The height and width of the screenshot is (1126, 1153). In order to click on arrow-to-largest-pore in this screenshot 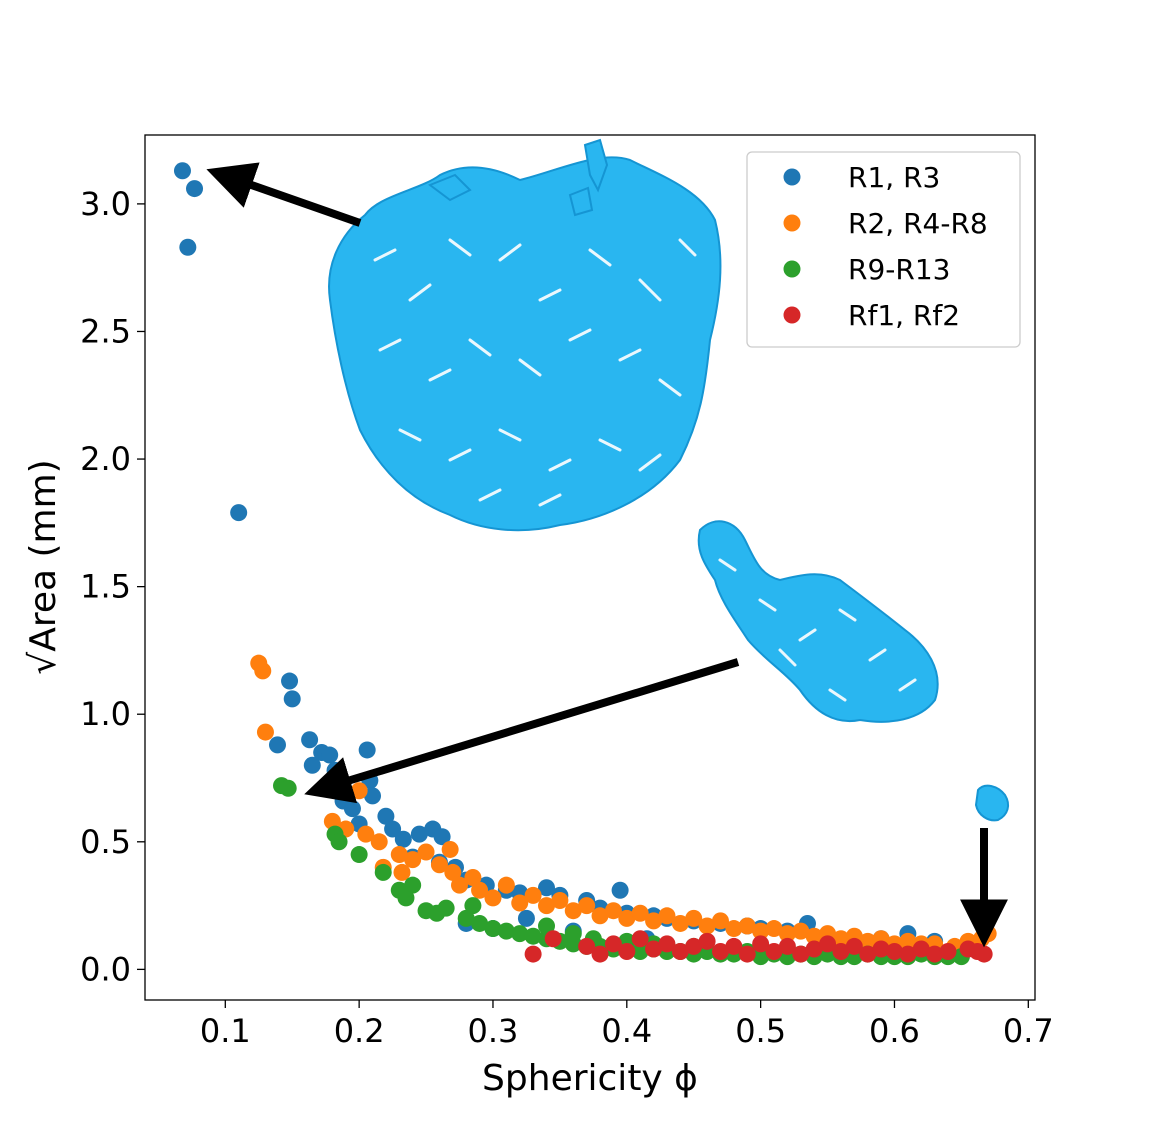, I will do `click(284, 194)`.